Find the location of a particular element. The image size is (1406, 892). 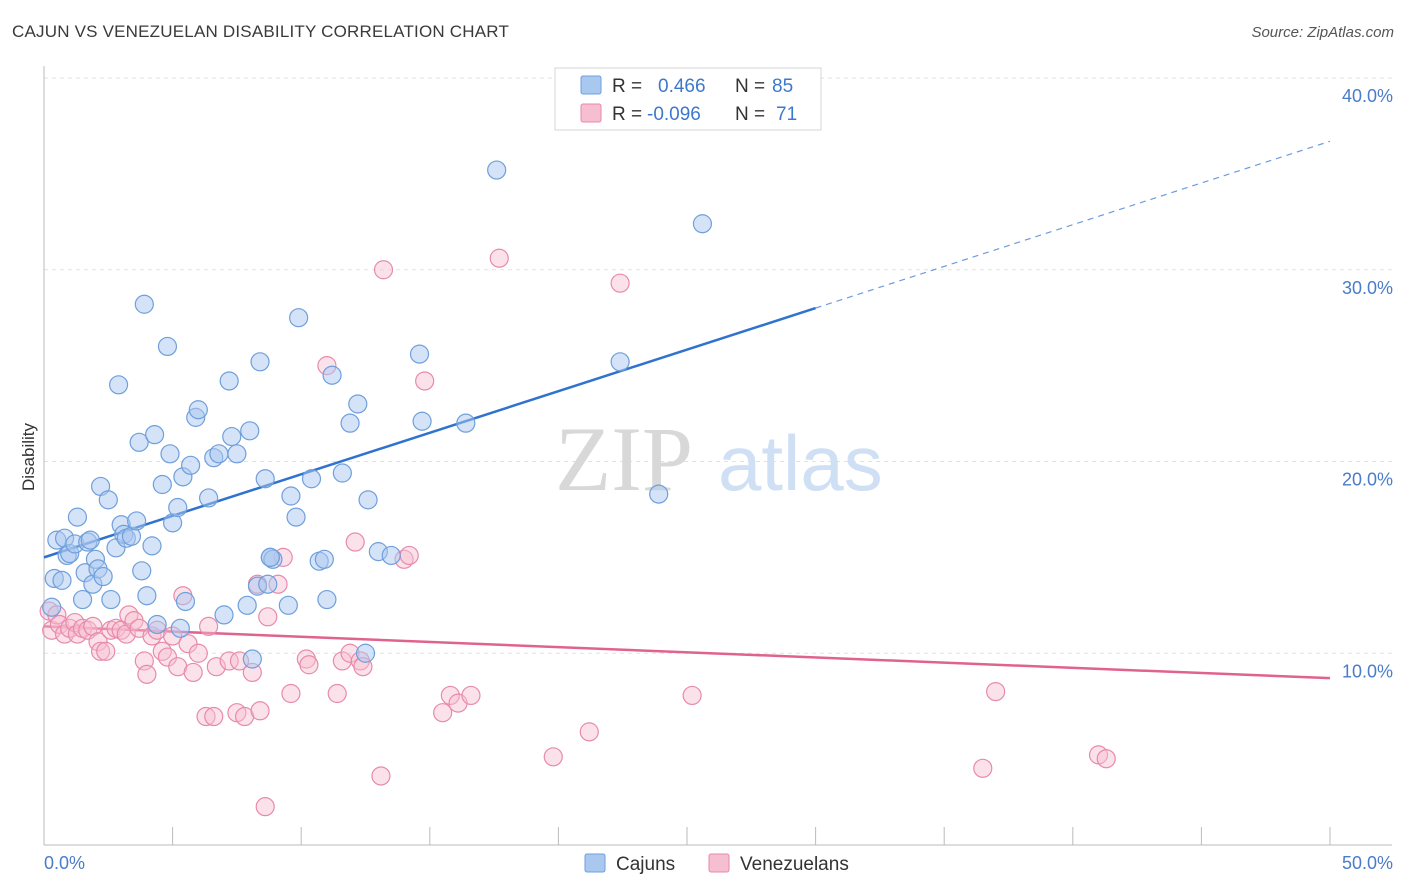

x-tick-label-max: 50.0% is located at coordinates (1367, 863).